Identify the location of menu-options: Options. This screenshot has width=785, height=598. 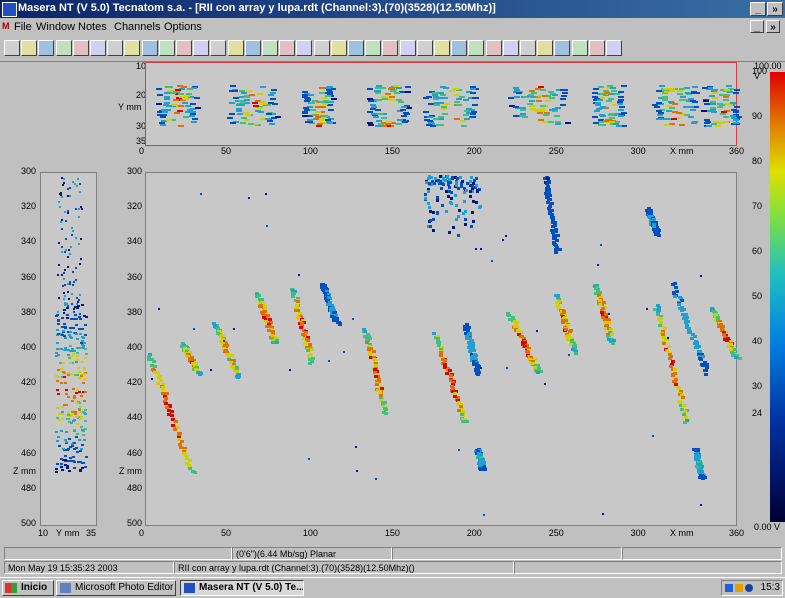
(183, 27).